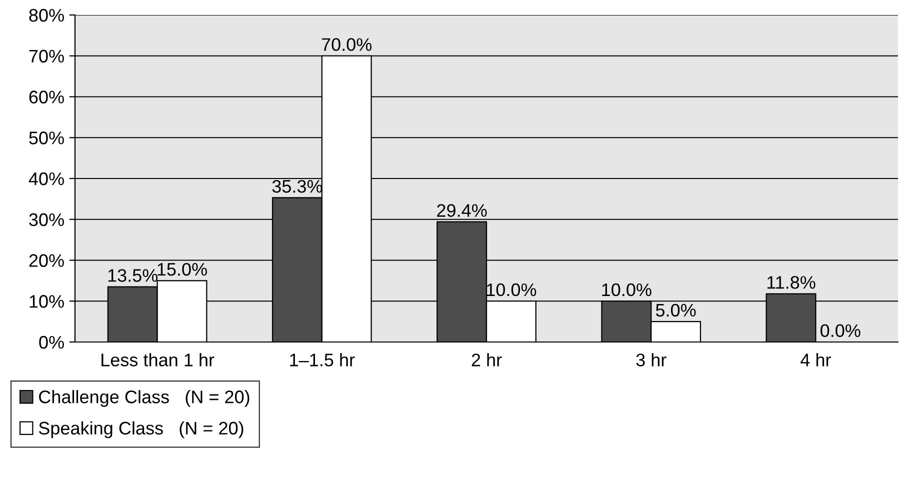 The width and height of the screenshot is (902, 480). What do you see at coordinates (815, 359) in the screenshot?
I see `x-tick-label: 4 hr` at bounding box center [815, 359].